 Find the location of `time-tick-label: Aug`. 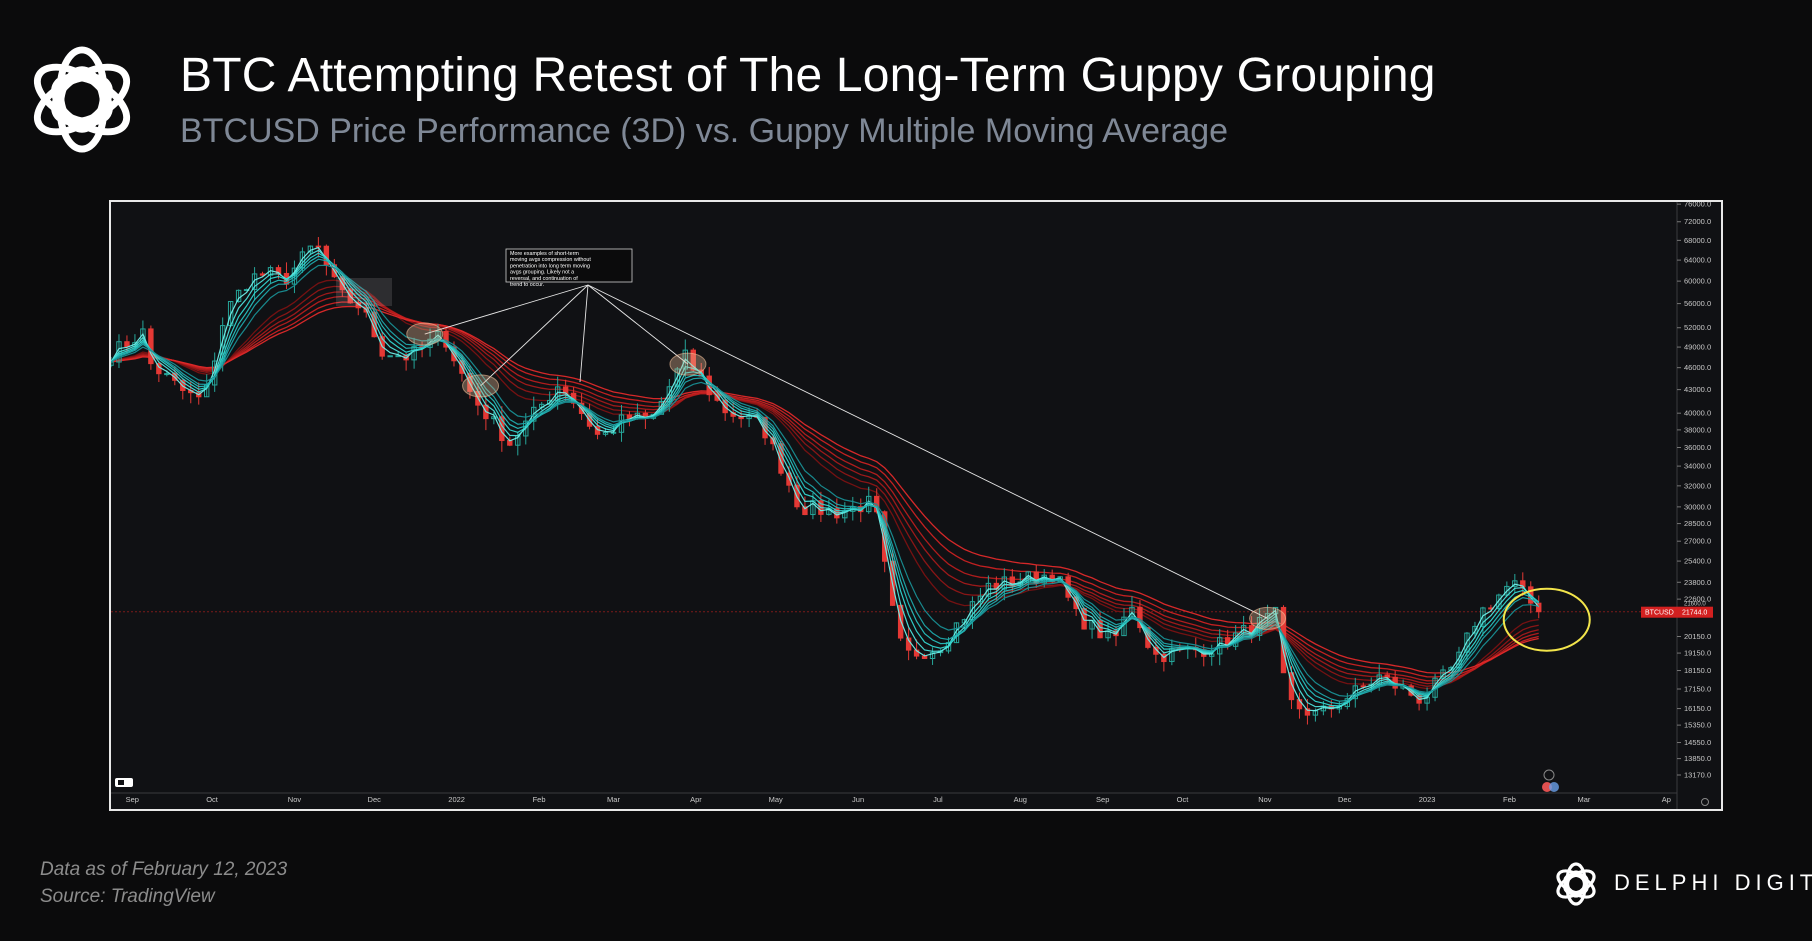

time-tick-label: Aug is located at coordinates (1020, 799).